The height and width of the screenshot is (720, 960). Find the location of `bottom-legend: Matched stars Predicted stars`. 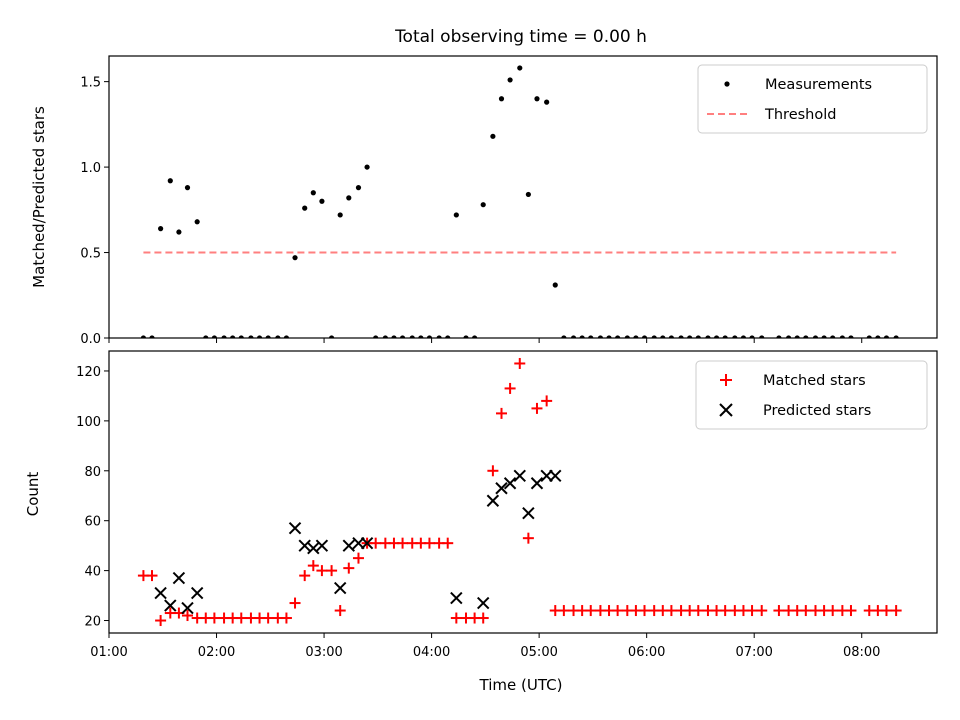

bottom-legend: Matched stars Predicted stars is located at coordinates (811, 395).